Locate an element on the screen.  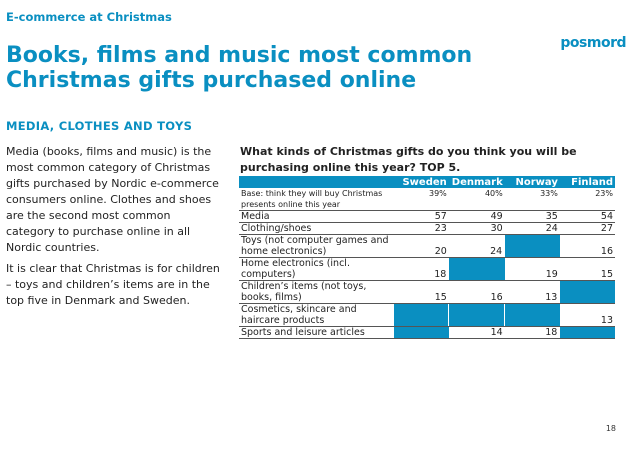
base-value: 40% is located at coordinates (476, 199).